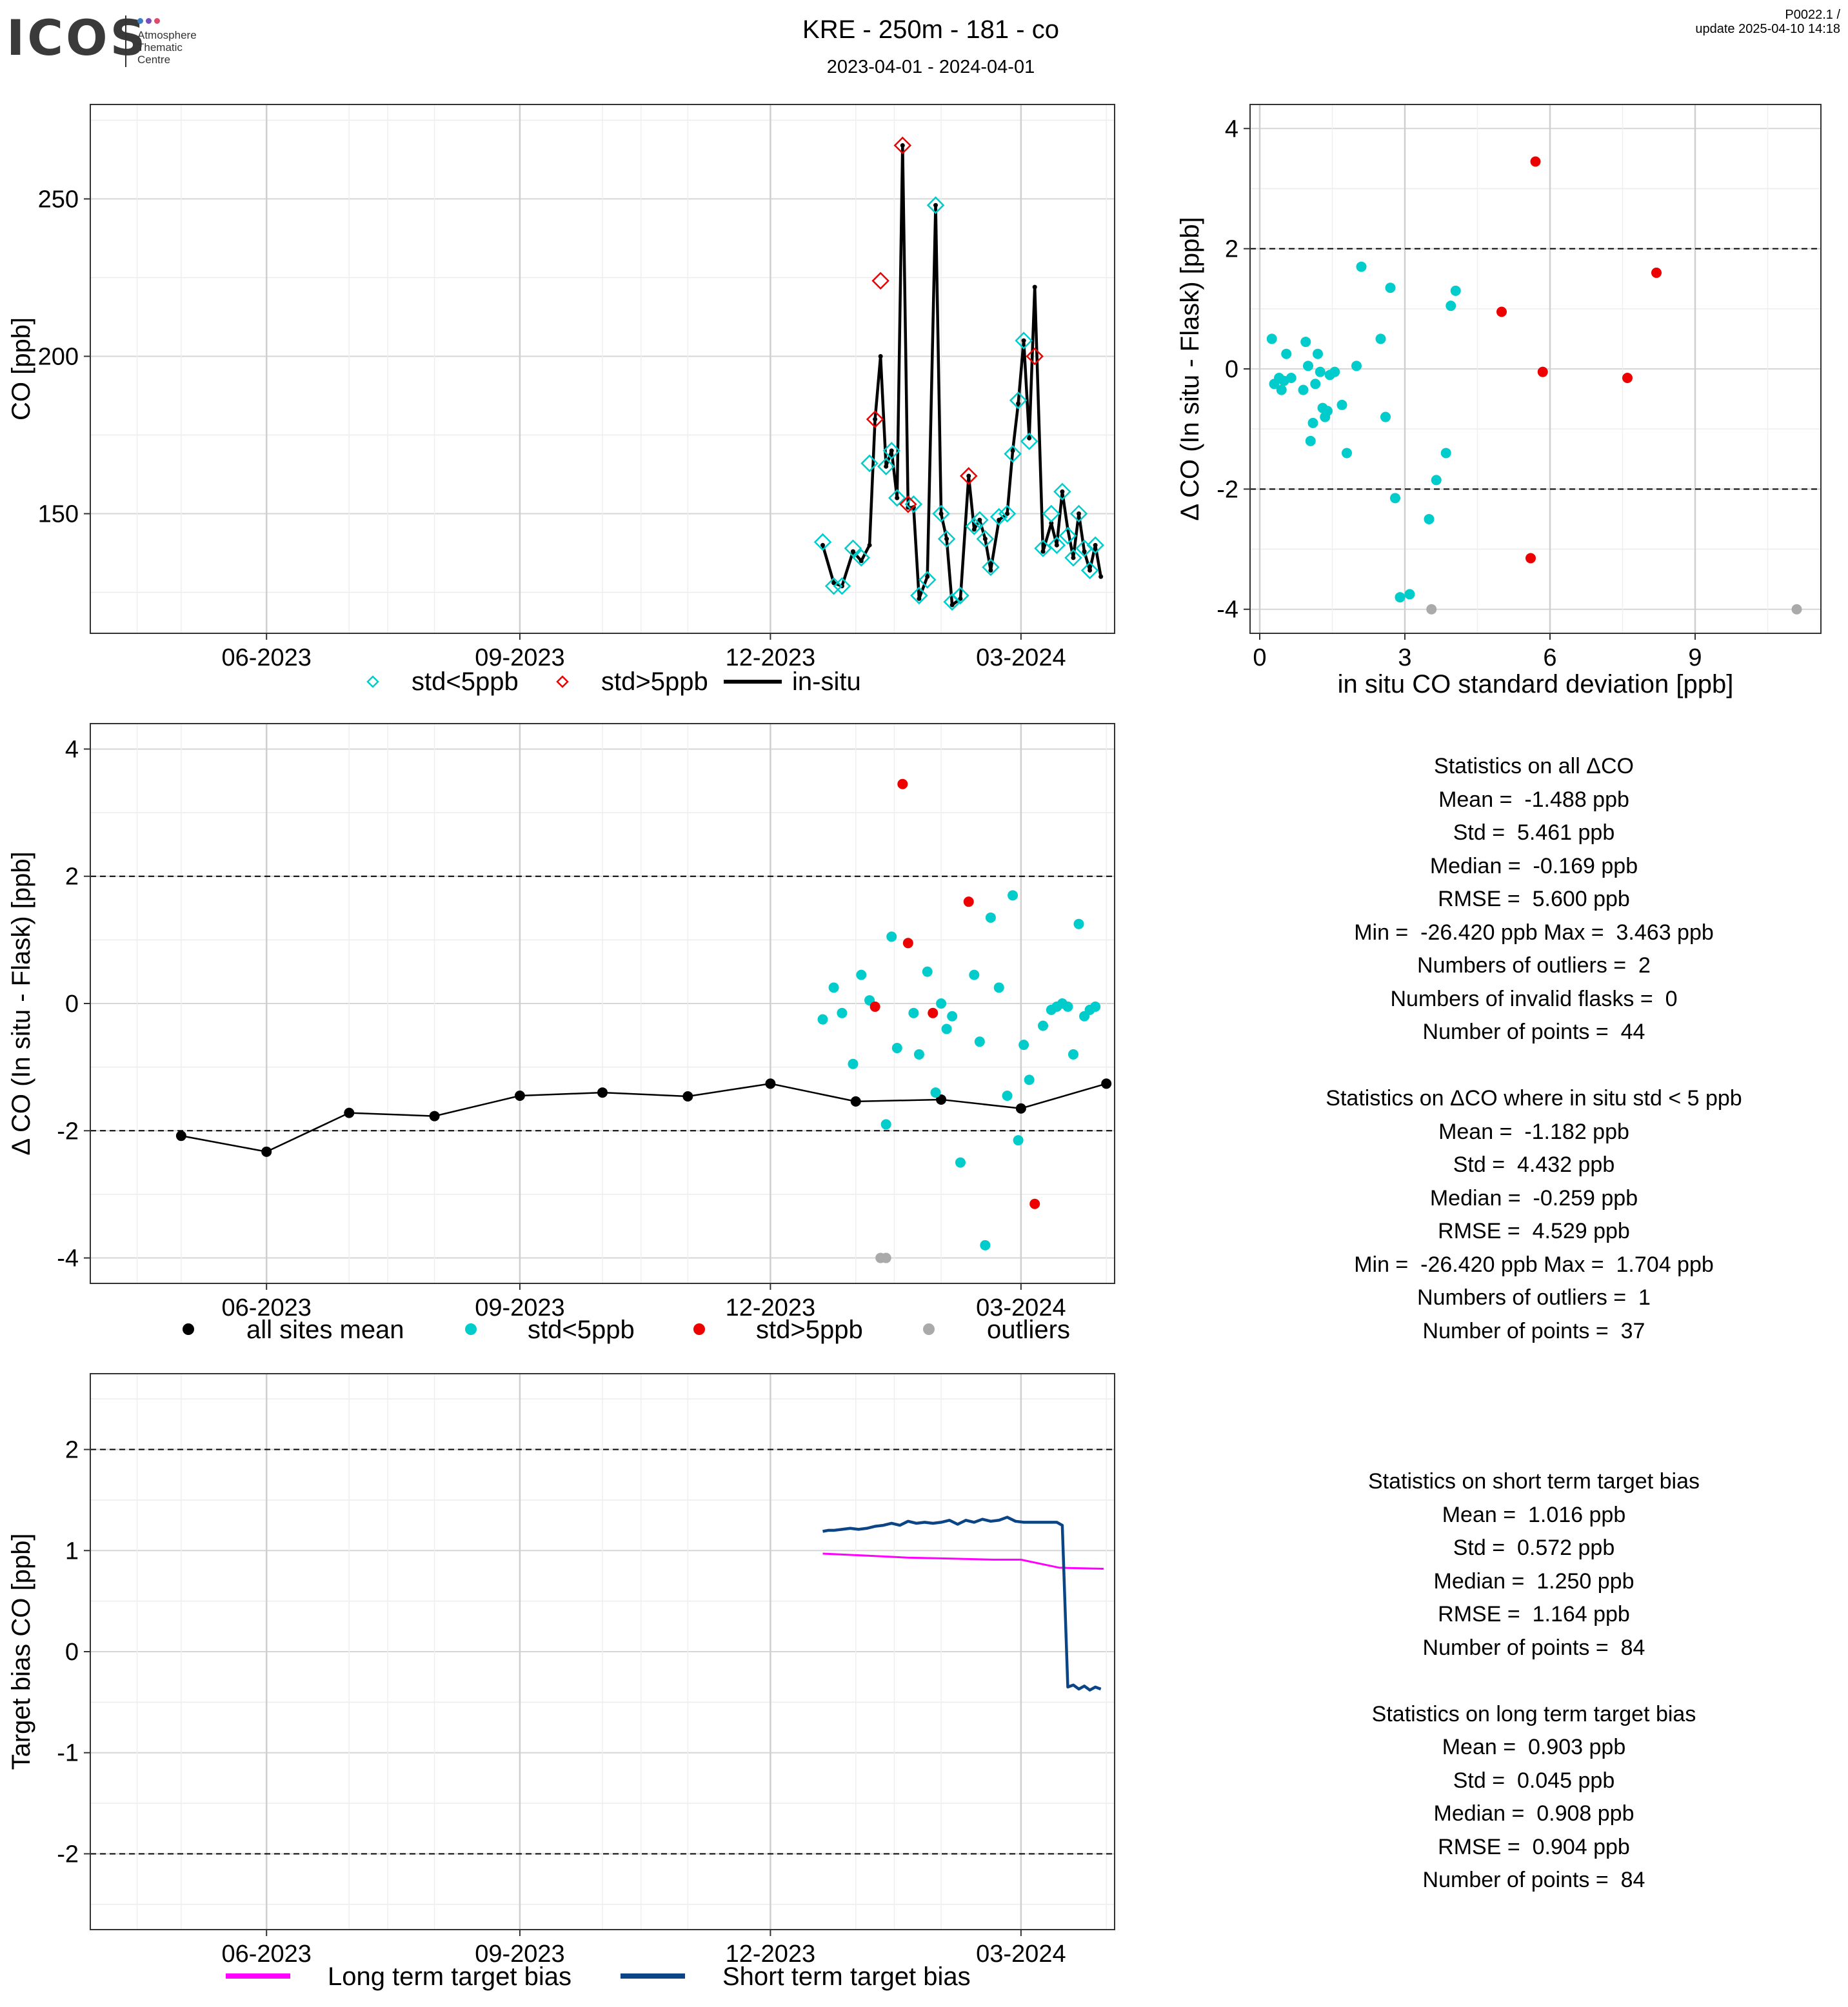 Image resolution: width=1848 pixels, height=2007 pixels. What do you see at coordinates (1534, 1747) in the screenshot?
I see `stats-line: Mean = 0.903 ppb` at bounding box center [1534, 1747].